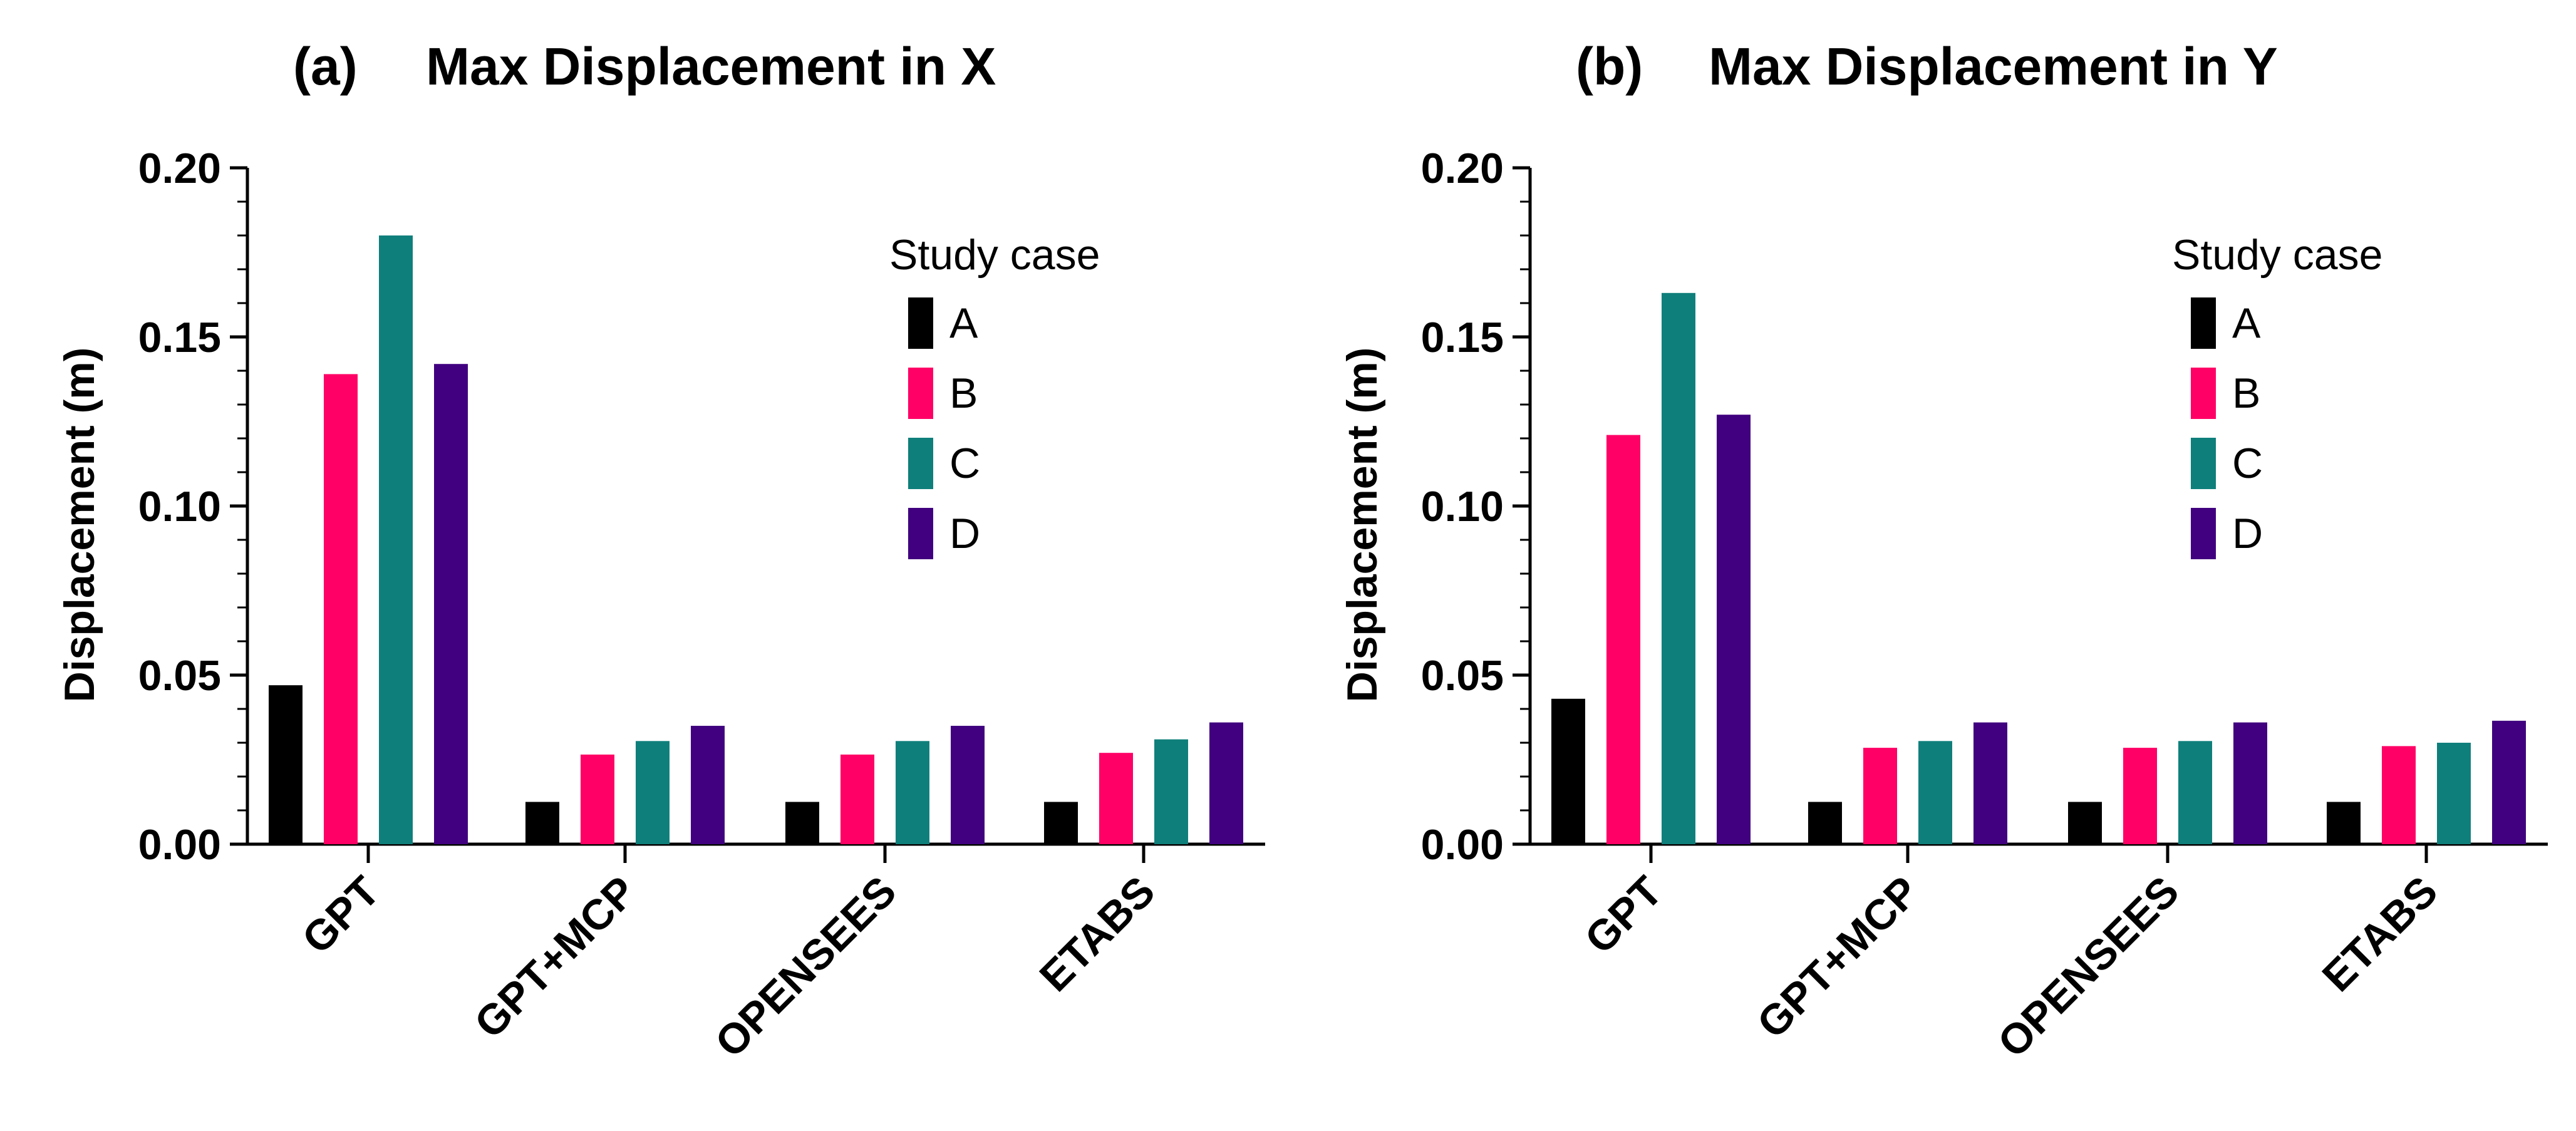 Image resolution: width=2576 pixels, height=1131 pixels. I want to click on panel-label: (b), so click(1609, 66).